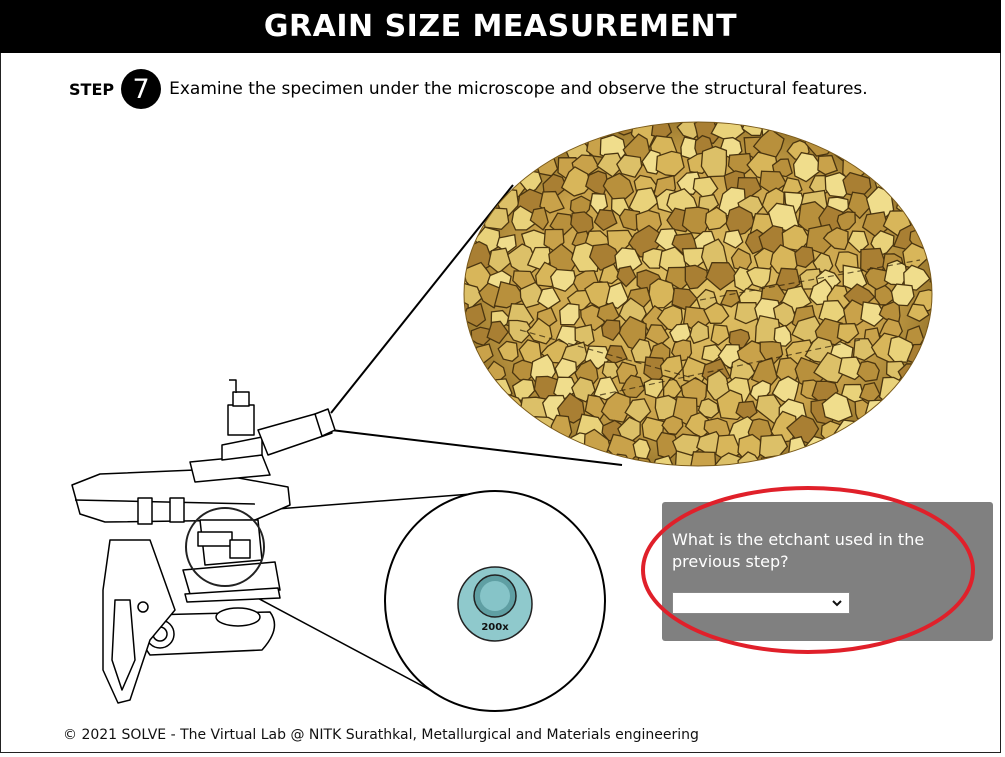 Image resolution: width=1005 pixels, height=757 pixels. I want to click on objective-highlight-ring, so click(225, 547).